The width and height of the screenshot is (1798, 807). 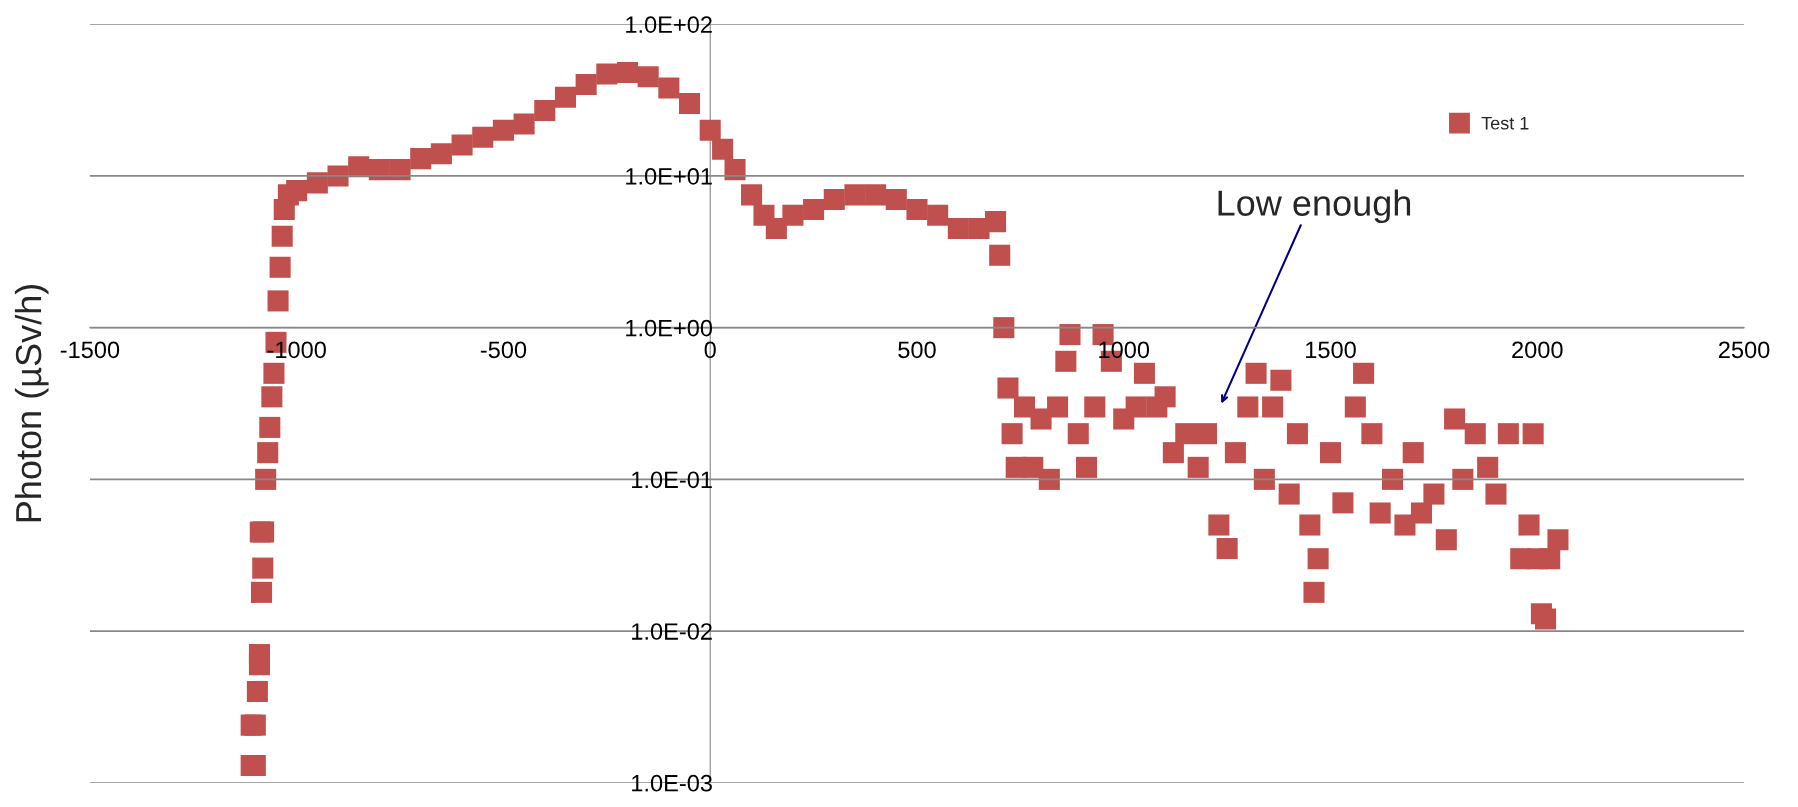 I want to click on annotation: Low enough, so click(x=1314, y=206).